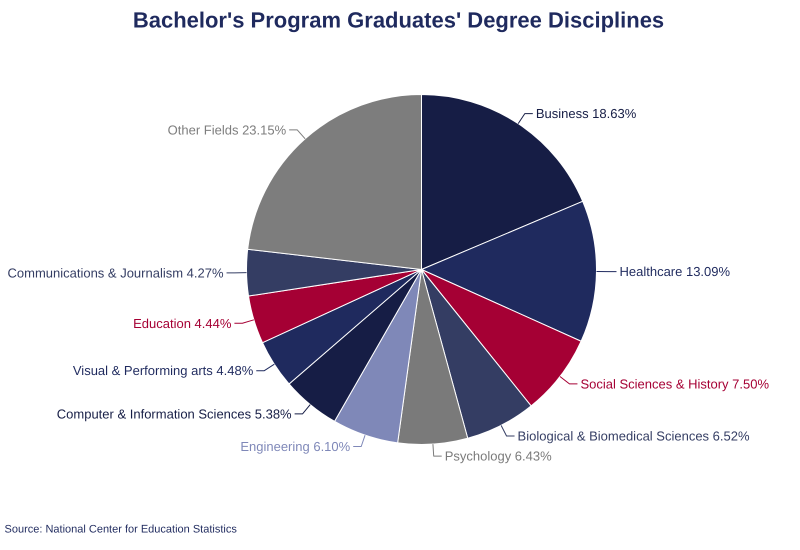 This screenshot has height=550, width=800. Describe the element at coordinates (634, 436) in the screenshot. I see `slice-label: Biological & Biomedical Sciences 6.52%` at that location.